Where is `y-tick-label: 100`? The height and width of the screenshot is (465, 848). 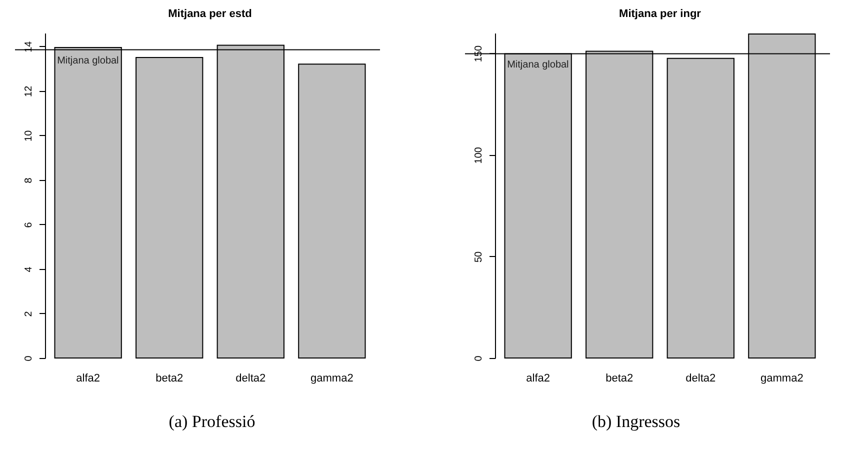 y-tick-label: 100 is located at coordinates (479, 155).